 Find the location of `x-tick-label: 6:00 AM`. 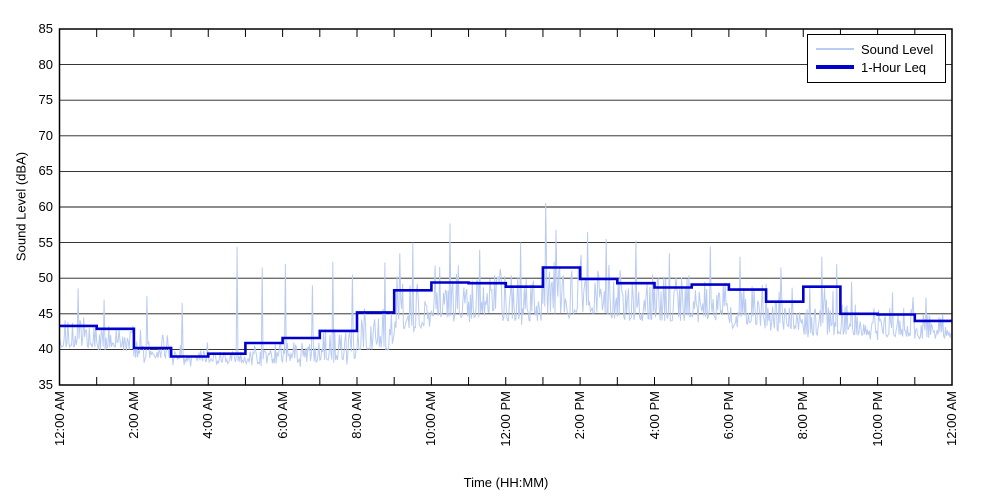

x-tick-label: 6:00 AM is located at coordinates (282, 415).